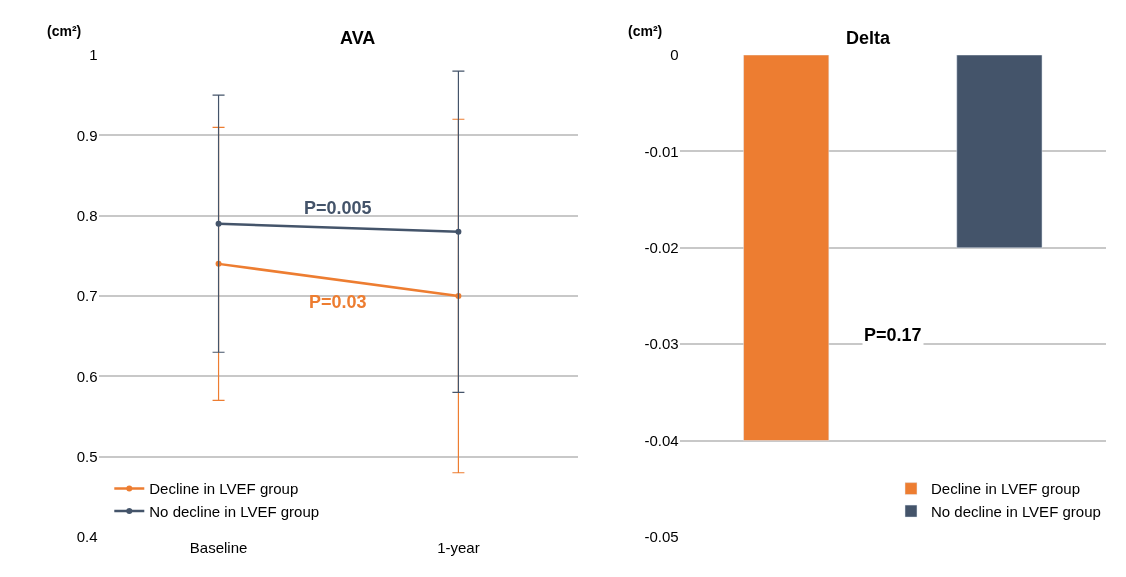 This screenshot has height=577, width=1126. I want to click on y-tick-label: 0.7, so click(87, 296).